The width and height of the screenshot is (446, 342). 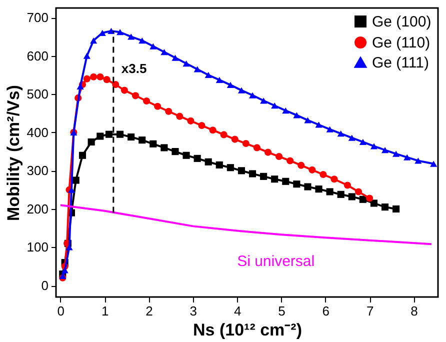 I want to click on y-tick-label: 400, so click(x=37, y=132).